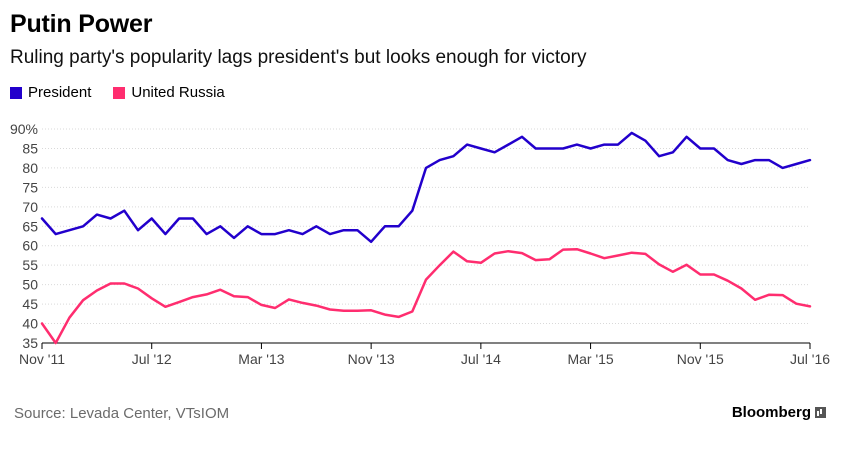 Image resolution: width=850 pixels, height=464 pixels. I want to click on brand-name: Bloomberg, so click(771, 412).